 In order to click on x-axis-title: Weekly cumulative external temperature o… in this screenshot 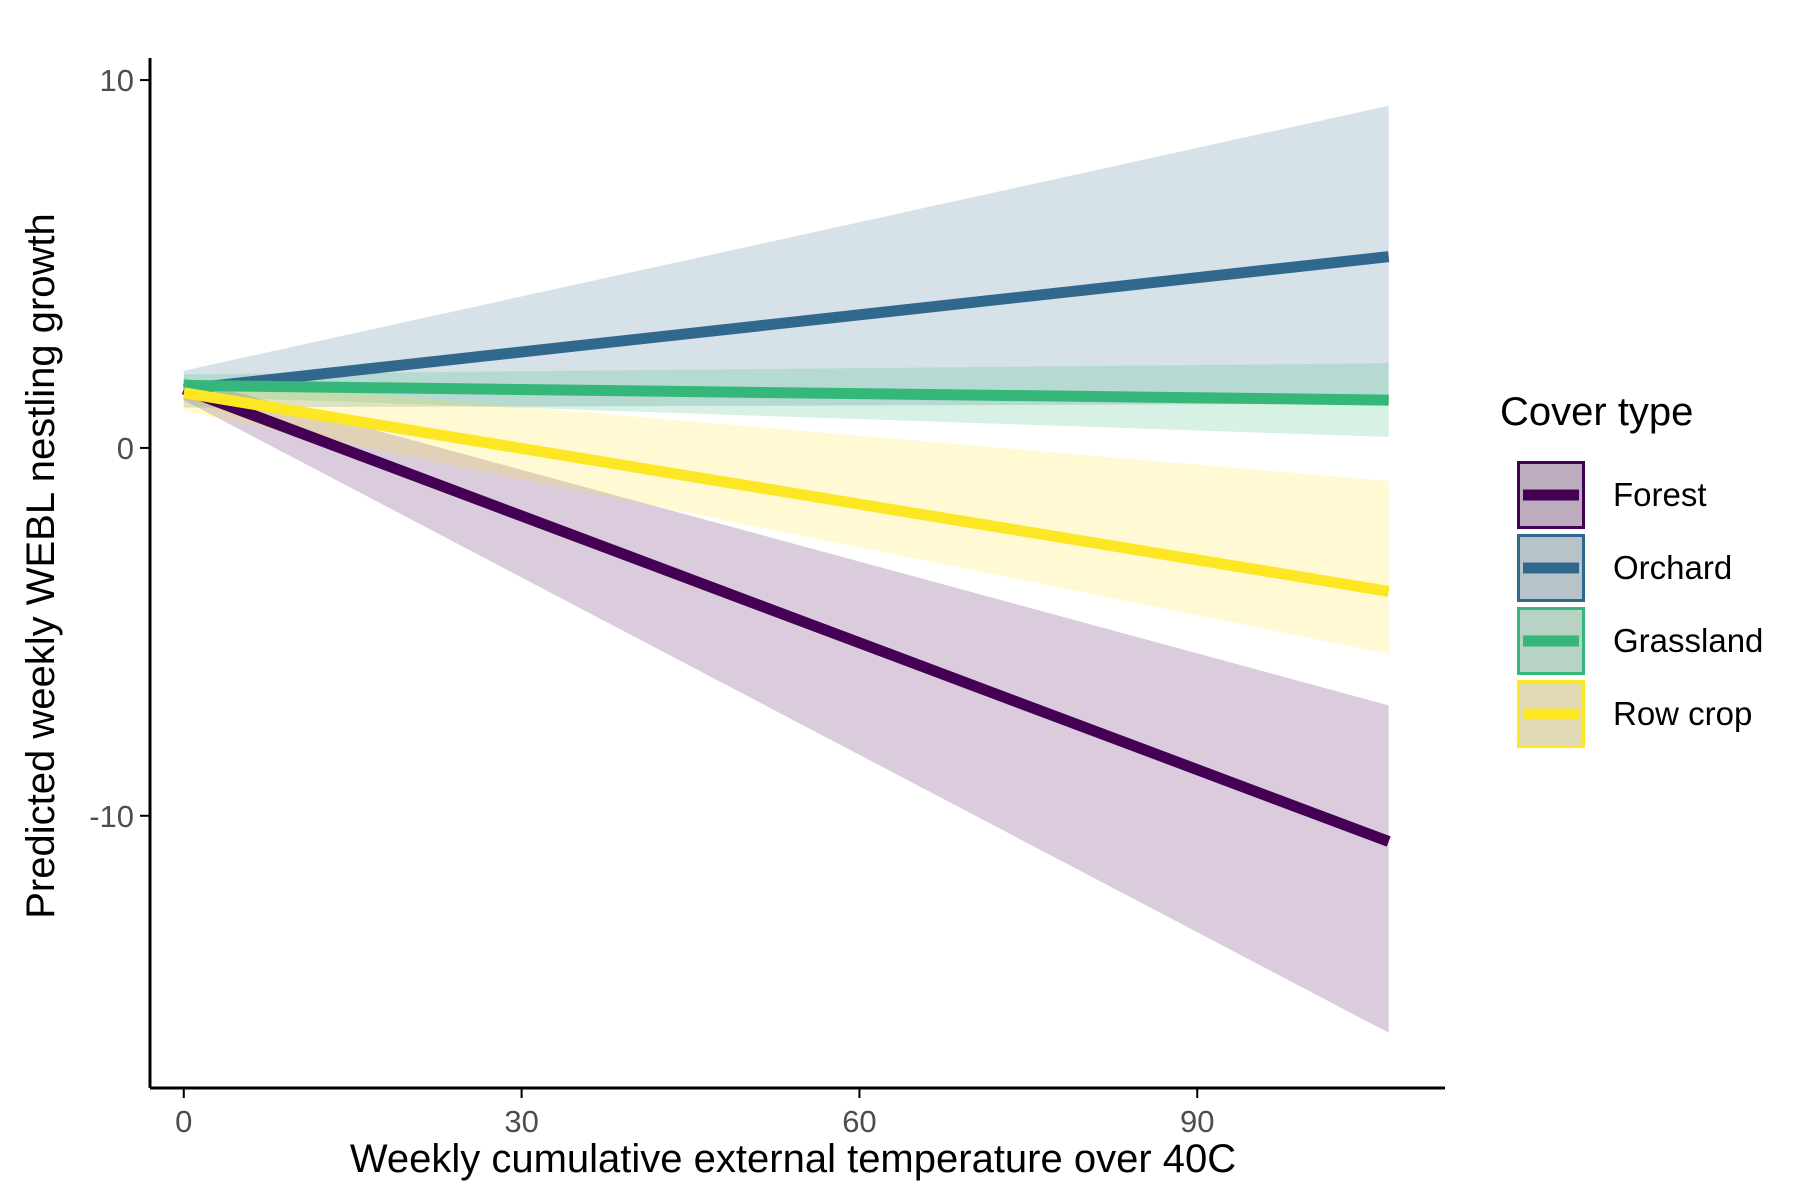, I will do `click(793, 1159)`.